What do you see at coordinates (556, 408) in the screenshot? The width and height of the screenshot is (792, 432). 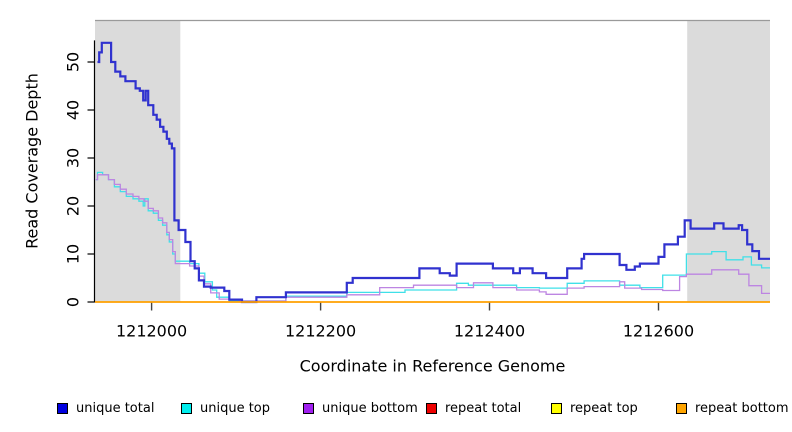 I see `legend-swatch-repeat-top-icon` at bounding box center [556, 408].